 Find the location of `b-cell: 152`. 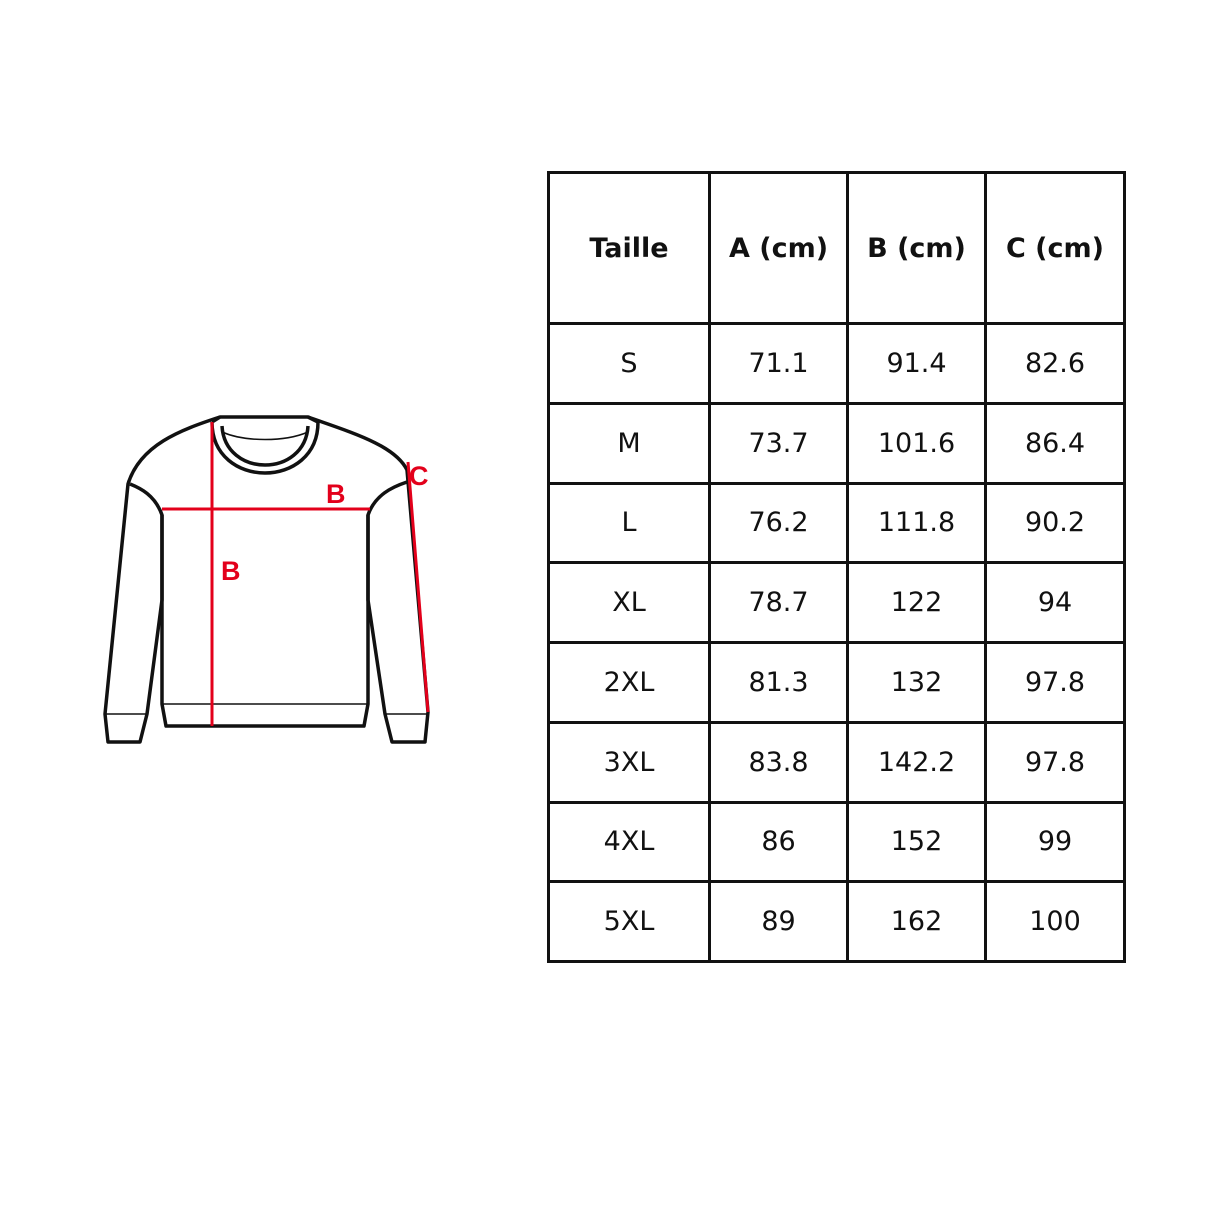

b-cell: 152 is located at coordinates (916, 842).